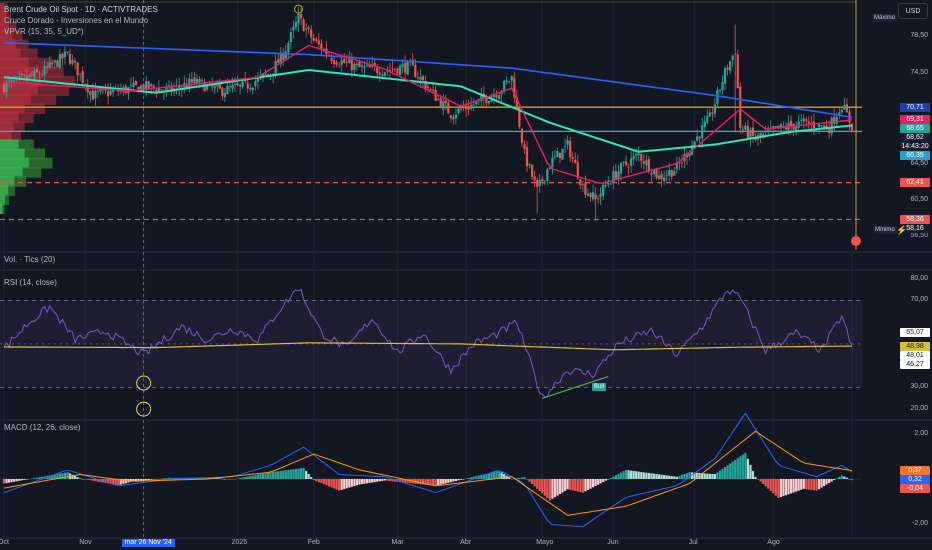  What do you see at coordinates (915, 480) in the screenshot?
I see `macd-badge: 0,32` at bounding box center [915, 480].